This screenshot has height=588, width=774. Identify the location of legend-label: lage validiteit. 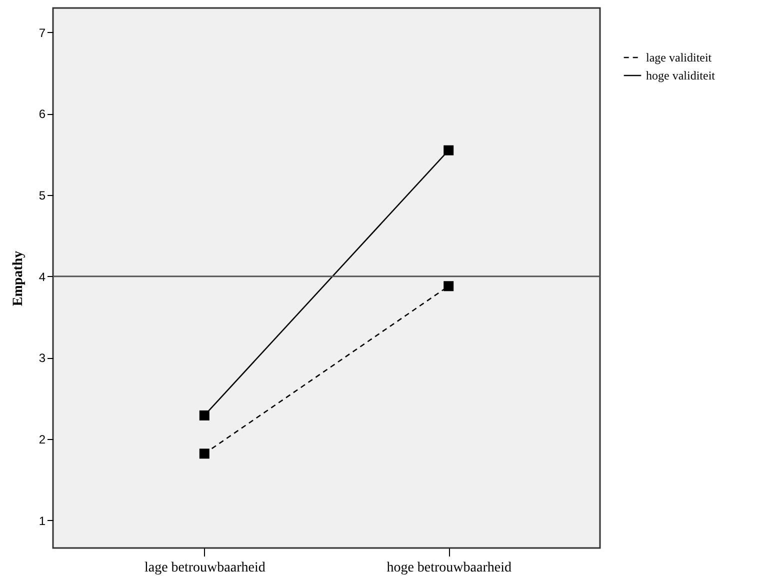
(679, 57).